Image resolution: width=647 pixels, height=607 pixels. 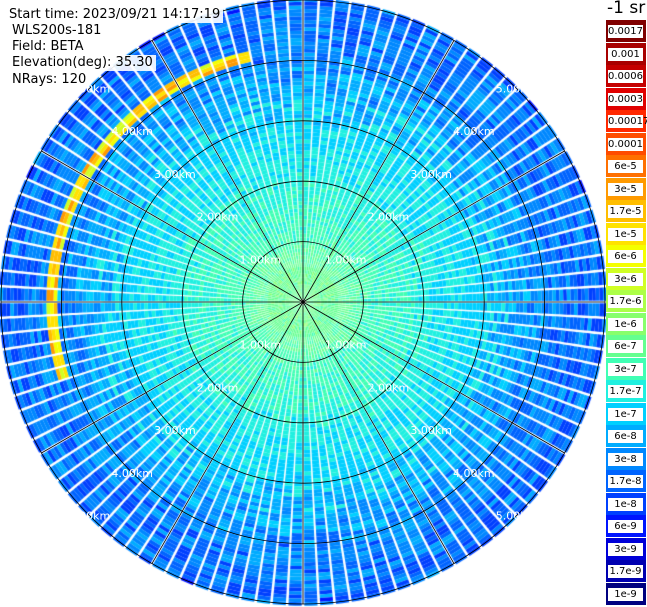 I want to click on colorbar-swatch: 0.00017, so click(x=626, y=121).